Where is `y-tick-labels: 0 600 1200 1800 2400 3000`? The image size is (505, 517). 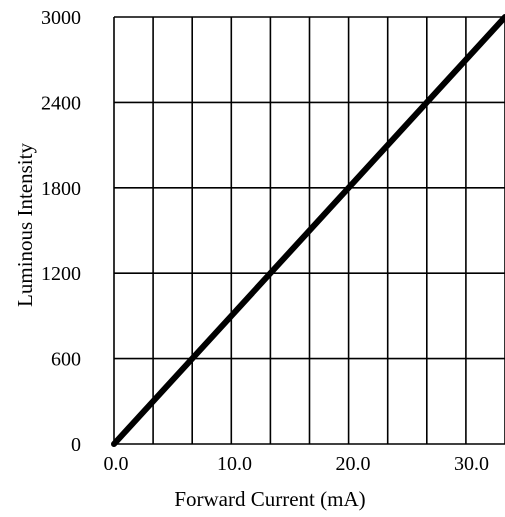
y-tick-labels: 0 600 1200 1800 2400 3000 is located at coordinates (61, 231).